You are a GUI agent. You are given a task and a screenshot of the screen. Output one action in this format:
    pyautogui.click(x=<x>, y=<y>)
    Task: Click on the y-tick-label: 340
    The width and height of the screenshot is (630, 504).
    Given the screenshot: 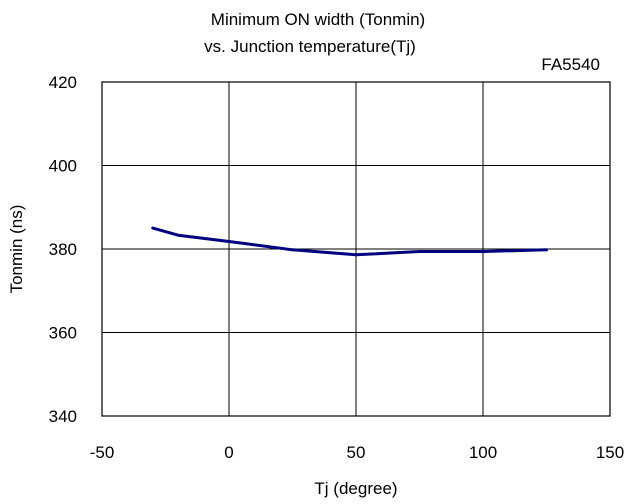 What is the action you would take?
    pyautogui.click(x=63, y=416)
    